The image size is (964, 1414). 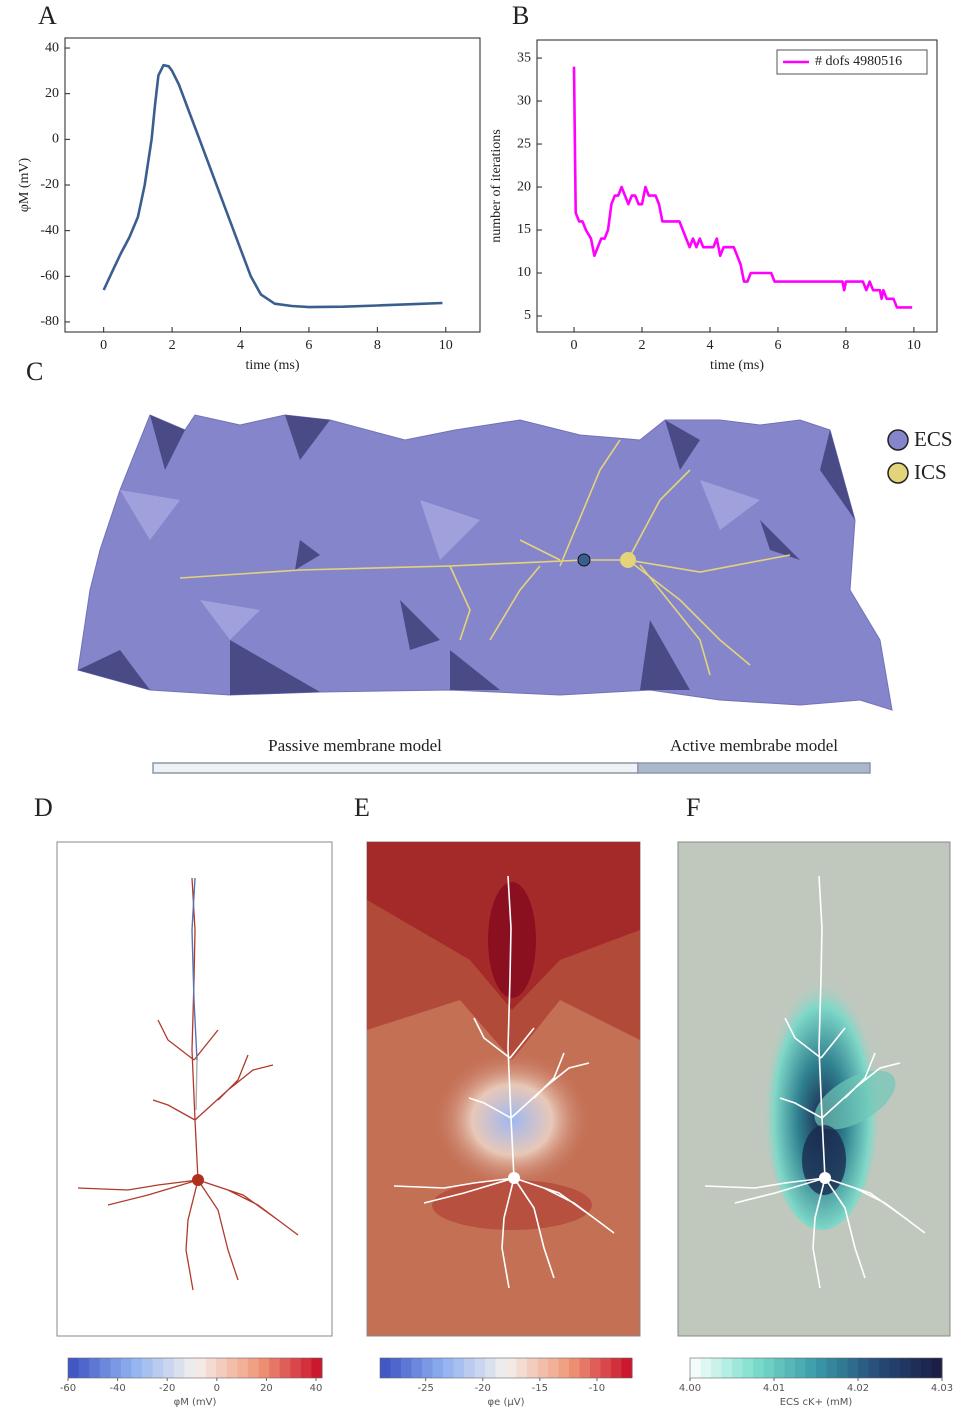 I want to click on colorbar-tick-label: 4.03, so click(x=942, y=1388).